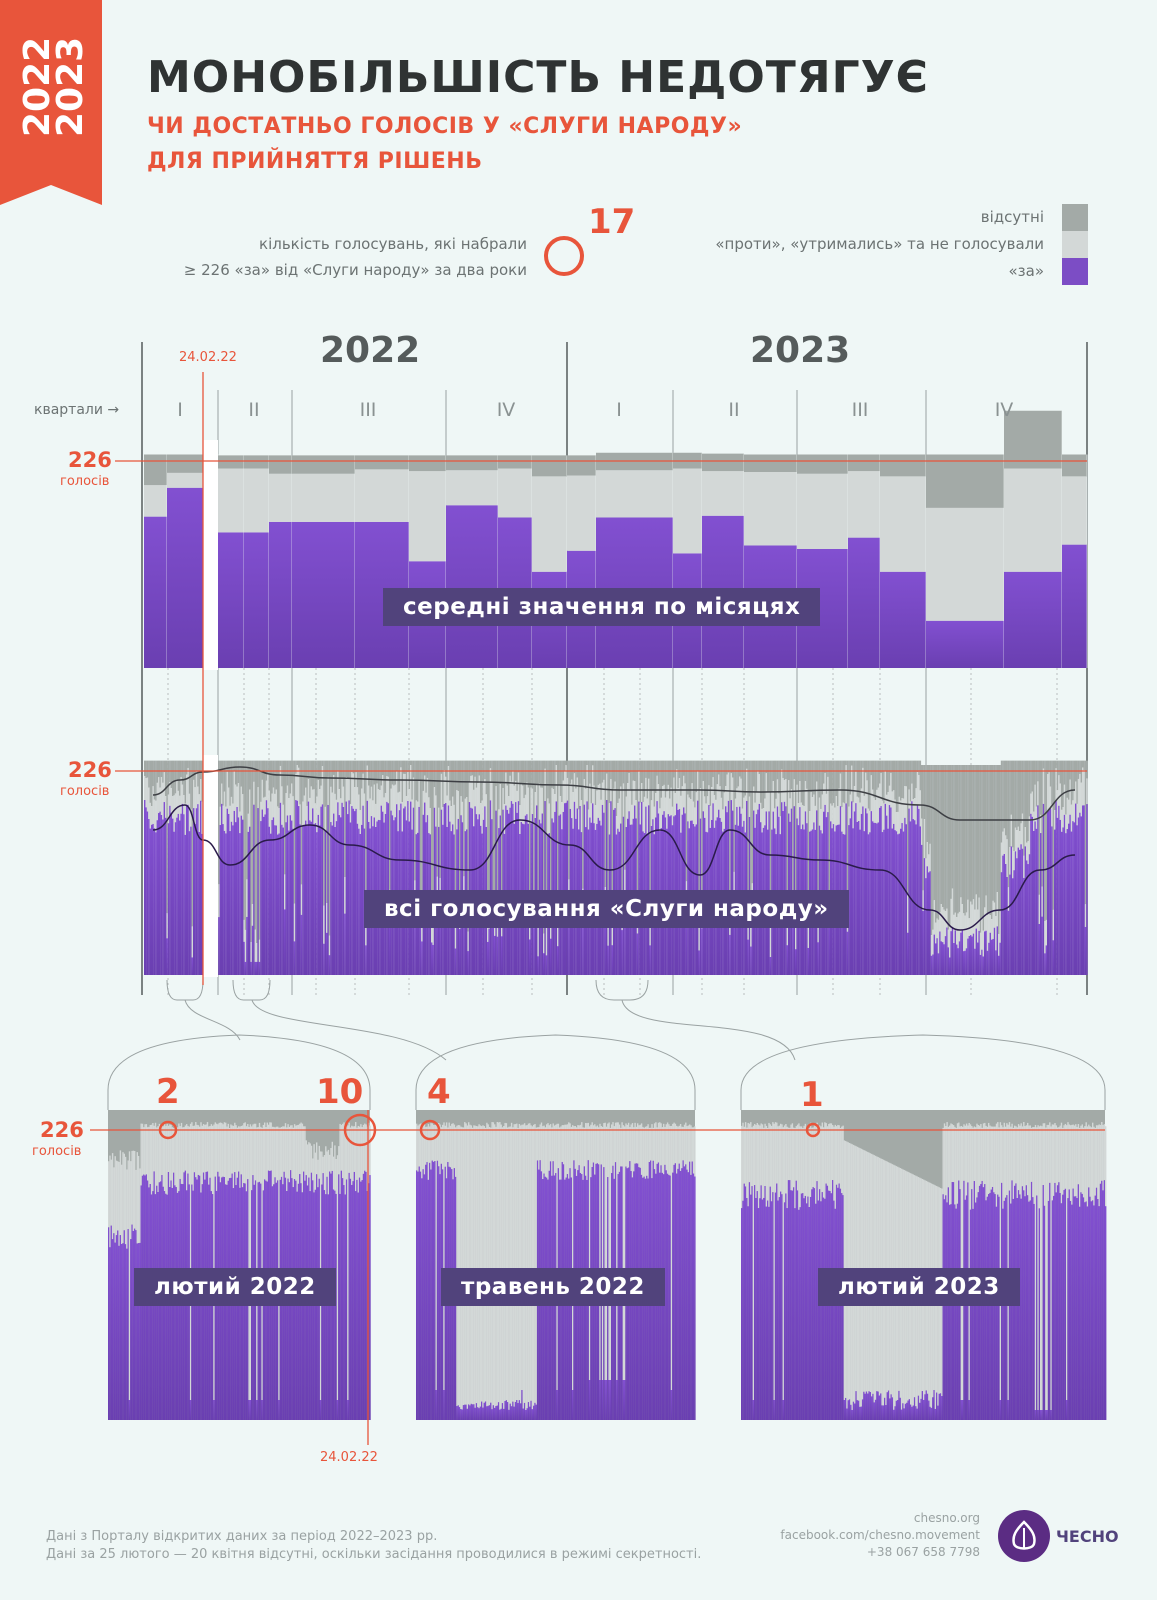 The image size is (1157, 1600). Describe the element at coordinates (1004, 410) in the screenshot. I see `quarter-label: IV` at that location.